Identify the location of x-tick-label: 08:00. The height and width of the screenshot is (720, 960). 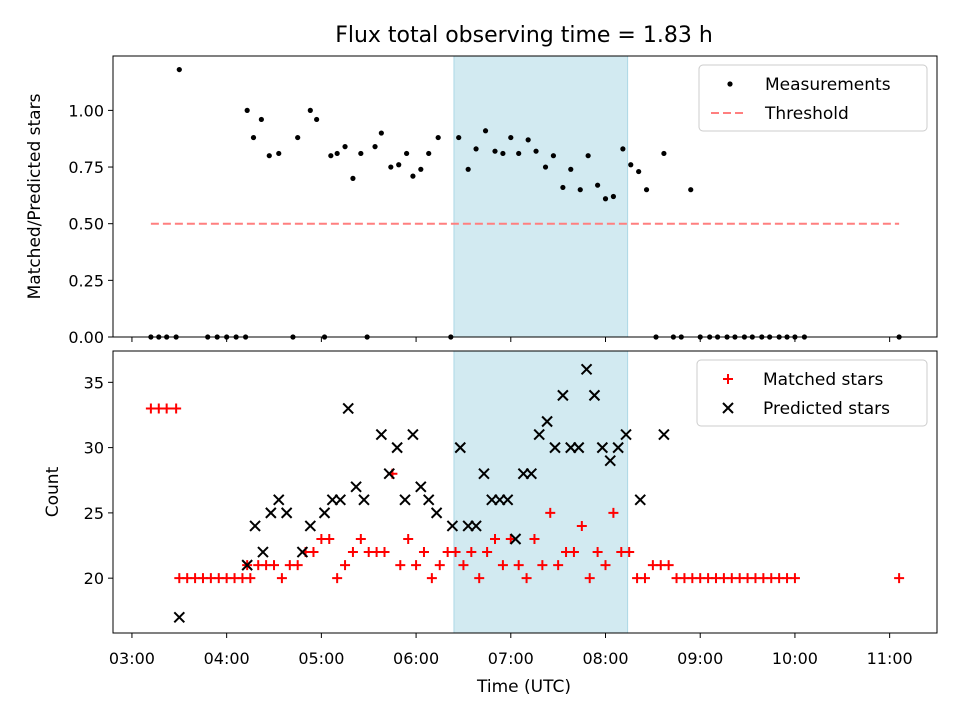
(605, 658).